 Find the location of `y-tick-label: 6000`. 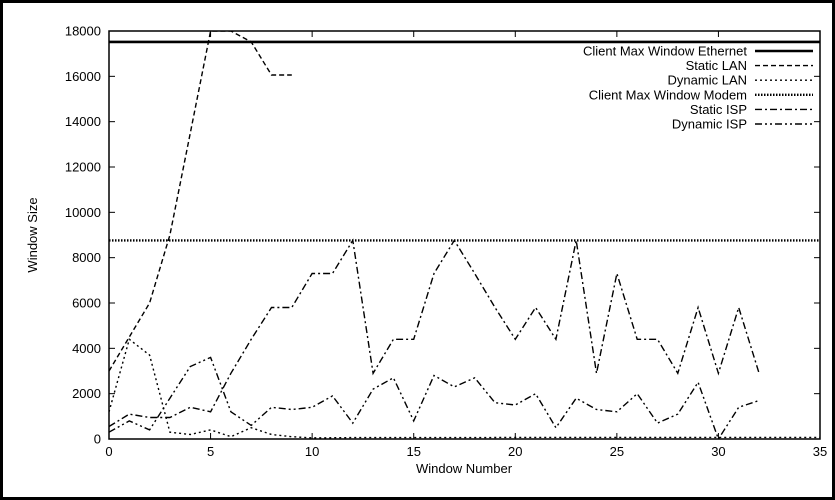

y-tick-label: 6000 is located at coordinates (86, 303).